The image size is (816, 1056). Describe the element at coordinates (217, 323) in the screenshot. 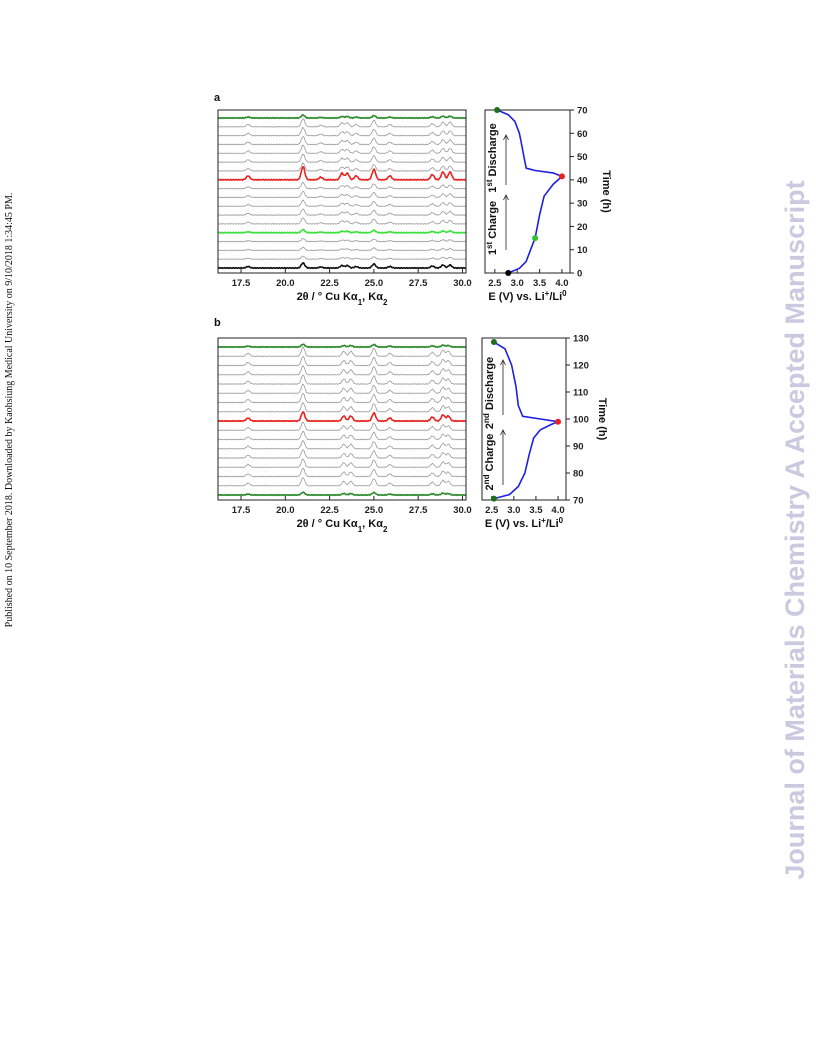

I see `panel-label: b` at that location.